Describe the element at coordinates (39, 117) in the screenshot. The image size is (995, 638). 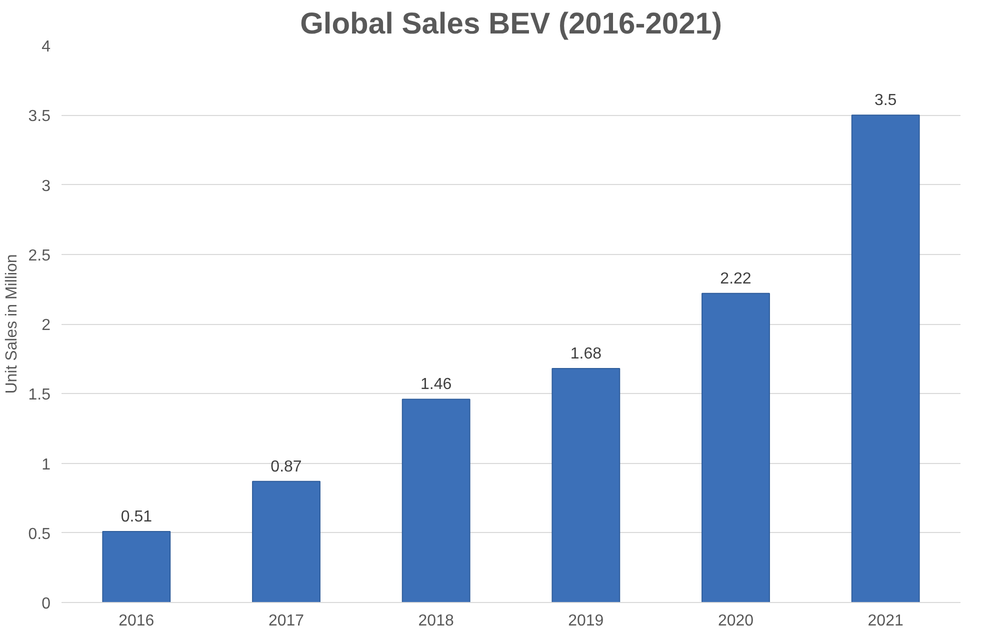
I see `y-tick-label: 3.5` at that location.